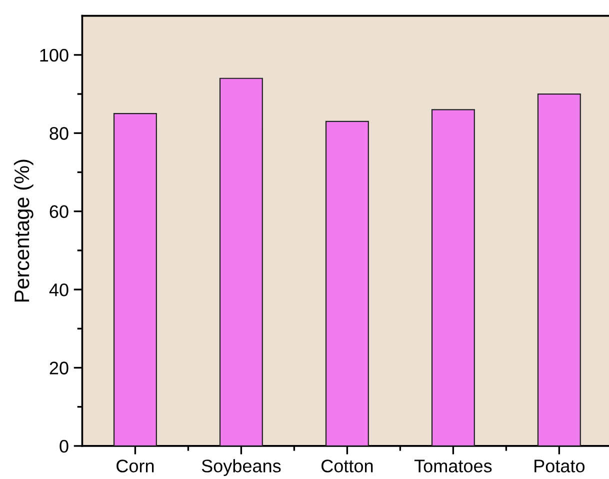 The width and height of the screenshot is (609, 479). What do you see at coordinates (135, 466) in the screenshot?
I see `x-tick-label: Corn` at bounding box center [135, 466].